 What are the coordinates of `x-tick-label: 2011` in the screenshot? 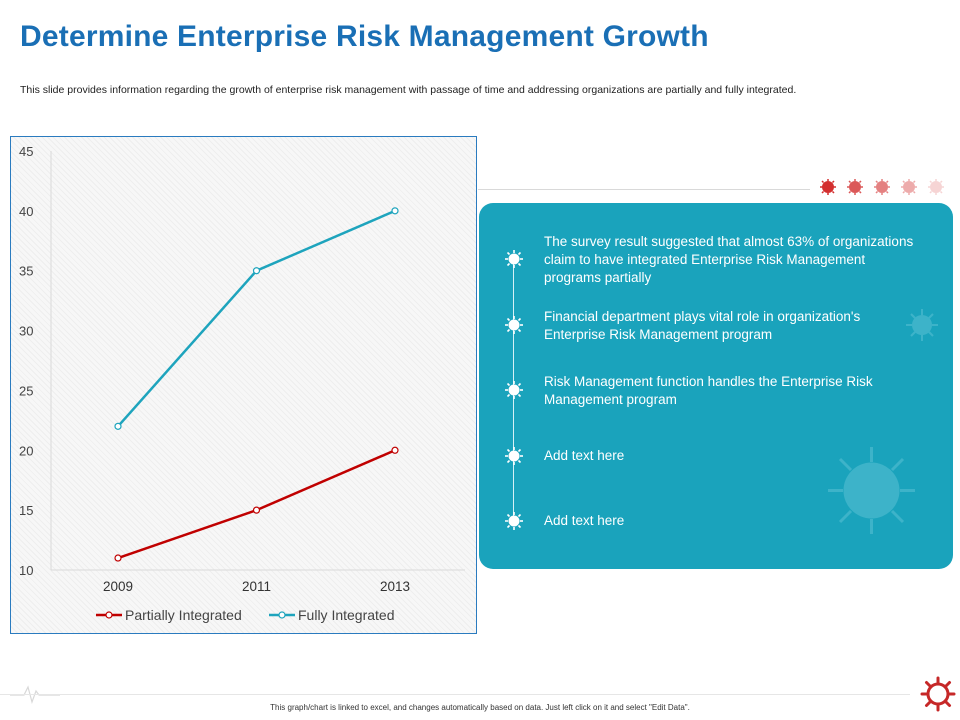 It's located at (256, 586).